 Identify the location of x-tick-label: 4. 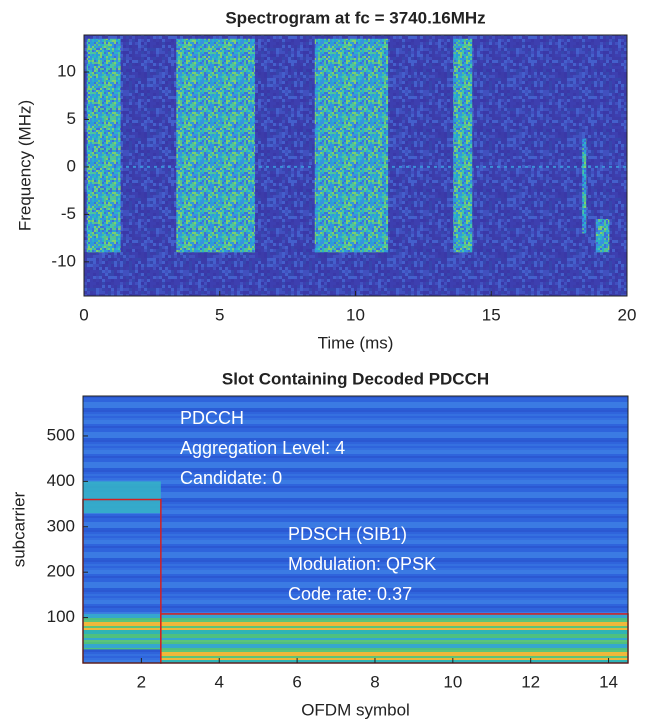
(219, 681).